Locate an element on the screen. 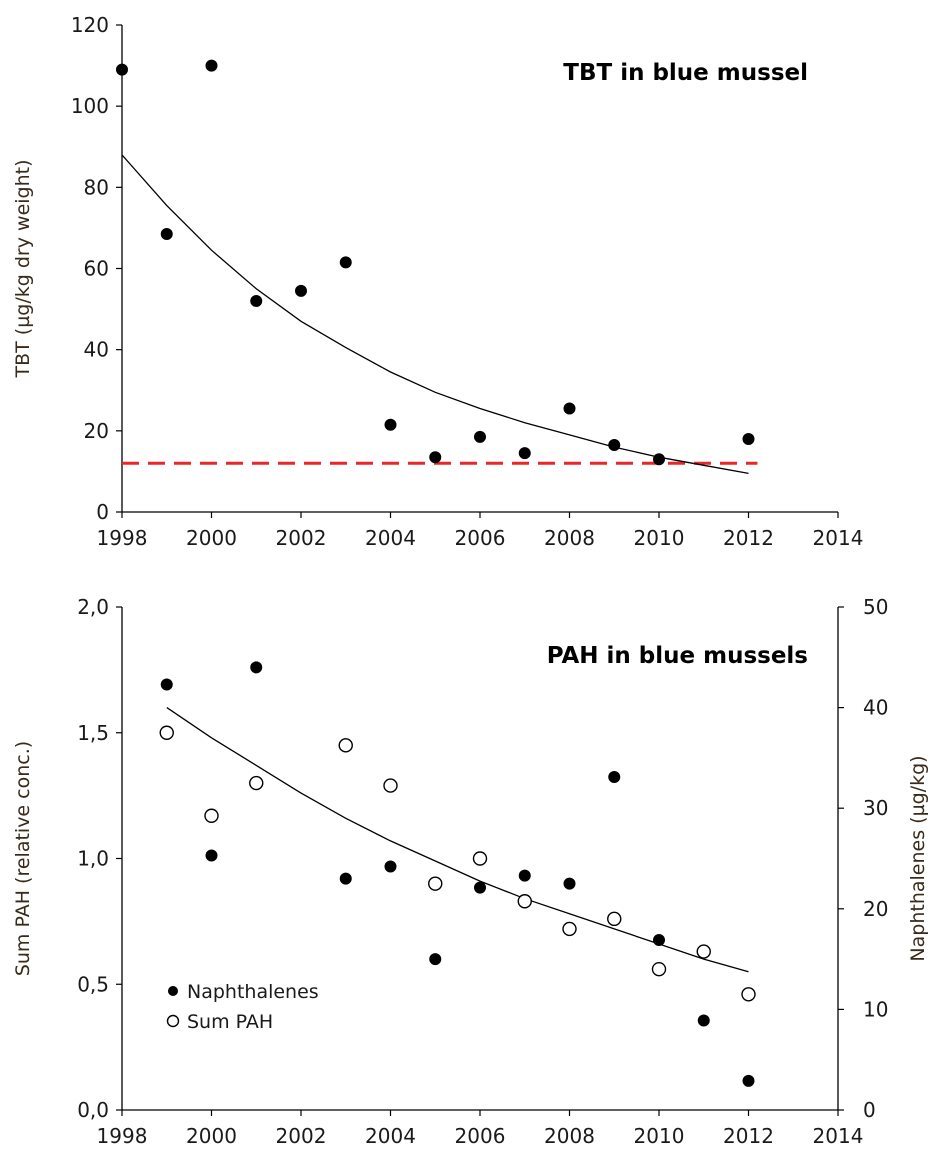 Image resolution: width=938 pixels, height=1160 pixels. y-tick-label: 40 is located at coordinates (96, 350).